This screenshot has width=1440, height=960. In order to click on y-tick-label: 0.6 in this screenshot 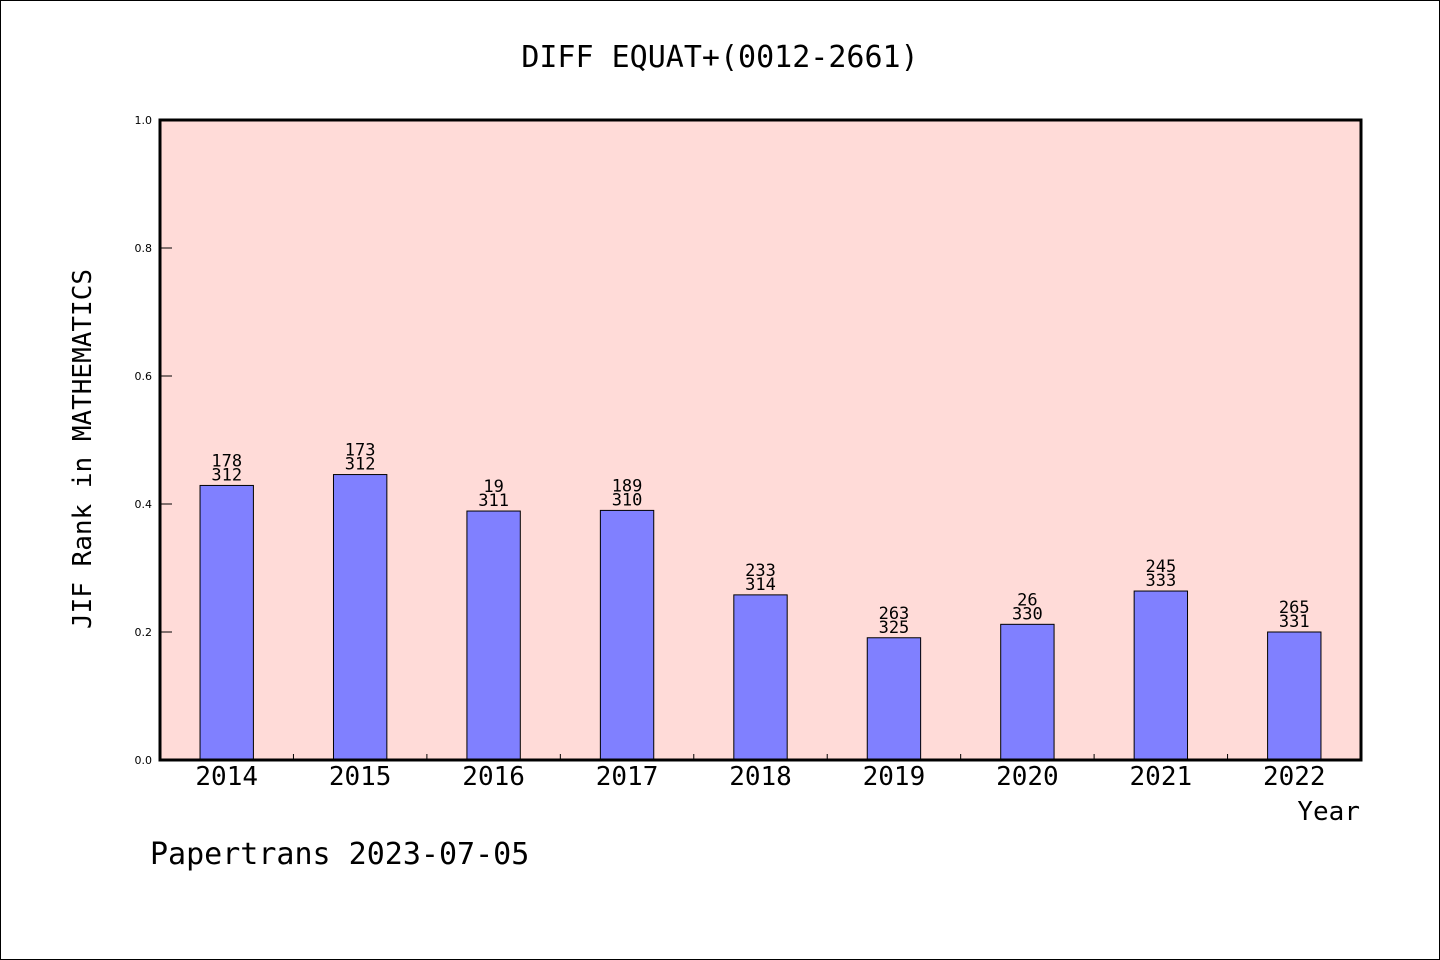, I will do `click(144, 376)`.